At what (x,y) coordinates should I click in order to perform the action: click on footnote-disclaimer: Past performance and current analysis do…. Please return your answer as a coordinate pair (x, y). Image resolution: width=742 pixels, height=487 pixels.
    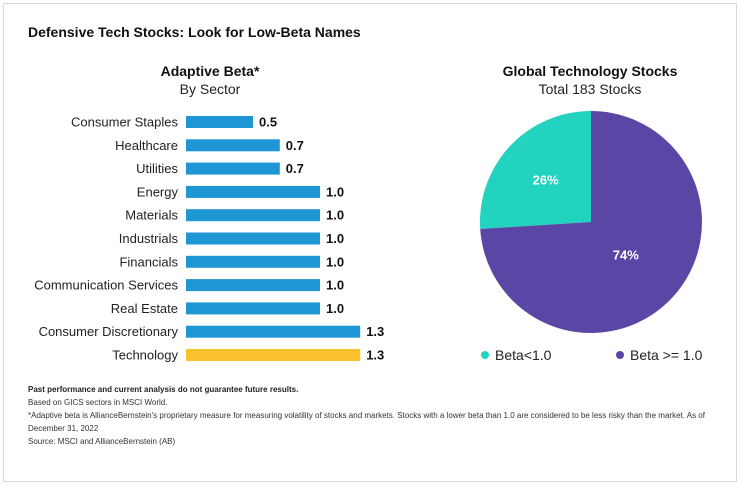
    Looking at the image, I should click on (163, 389).